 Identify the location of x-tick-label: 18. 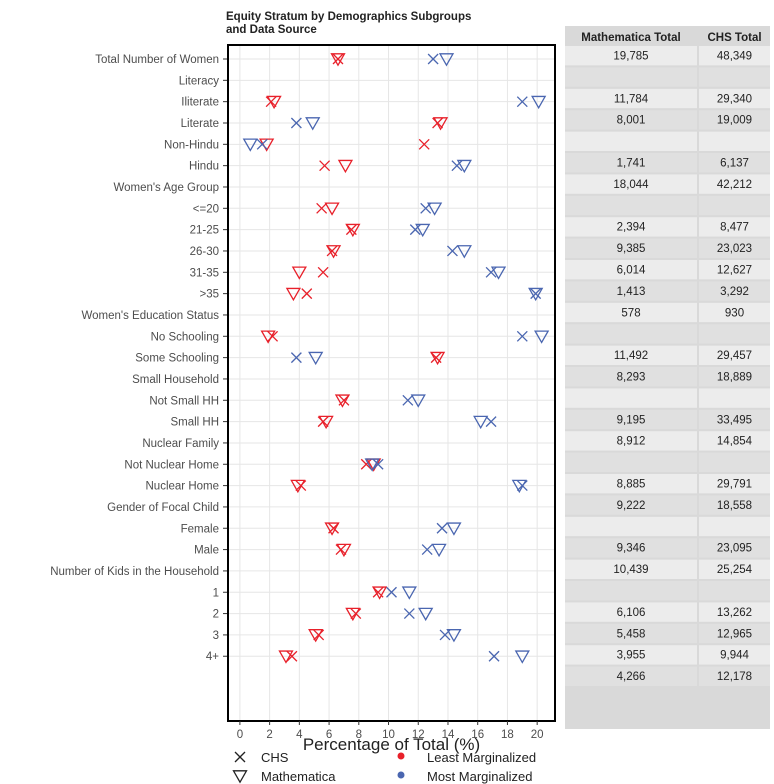
(507, 735).